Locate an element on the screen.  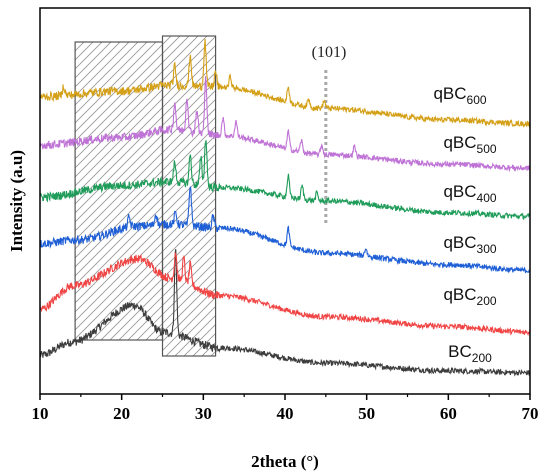
series-label-qbc300: qBC300 is located at coordinates (469, 244).